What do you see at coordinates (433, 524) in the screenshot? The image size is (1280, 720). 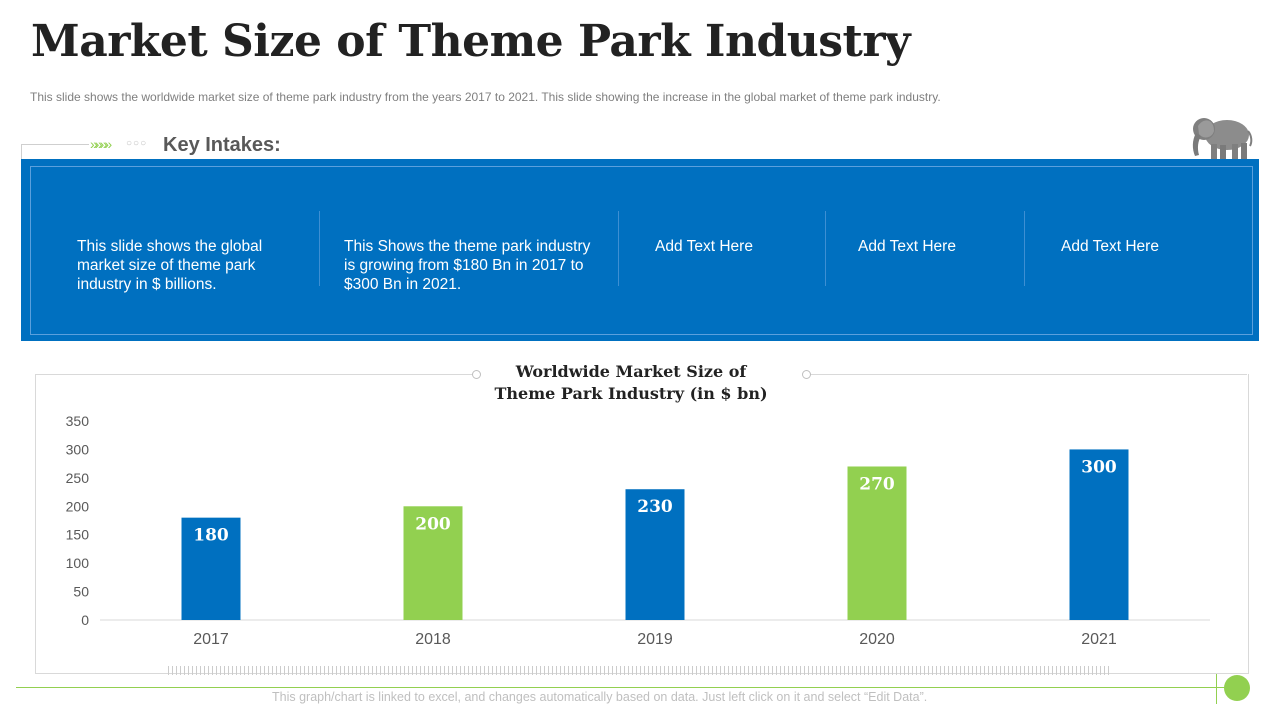 I see `data-label: 200` at bounding box center [433, 524].